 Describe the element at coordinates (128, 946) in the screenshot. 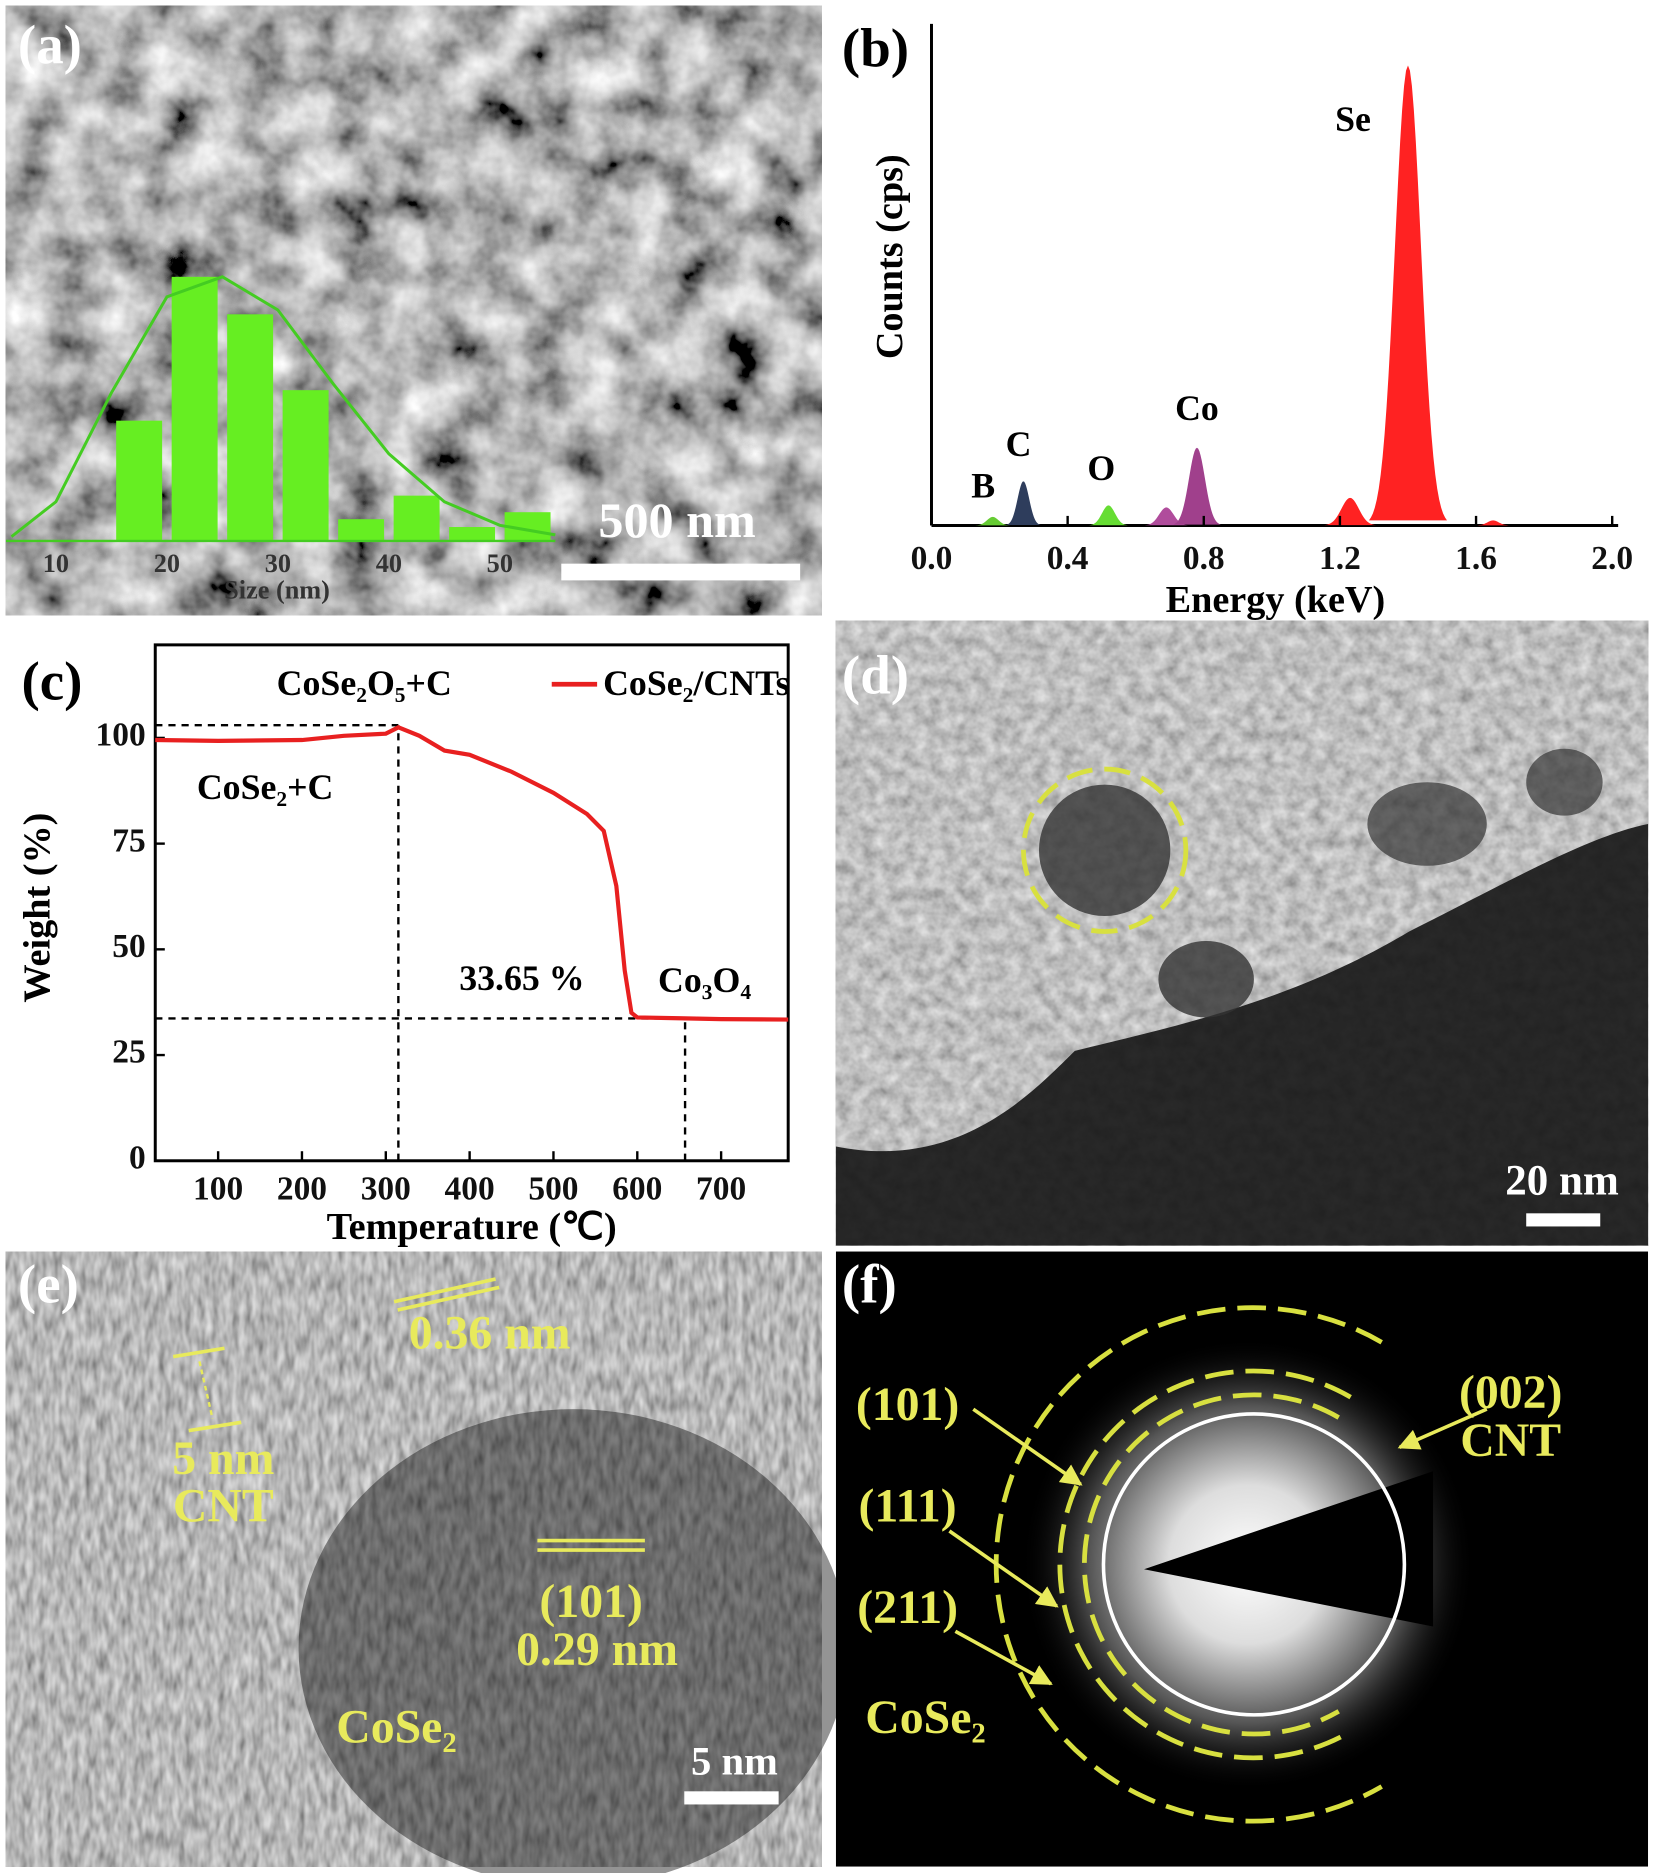

I see `y-tick-label: 50` at that location.